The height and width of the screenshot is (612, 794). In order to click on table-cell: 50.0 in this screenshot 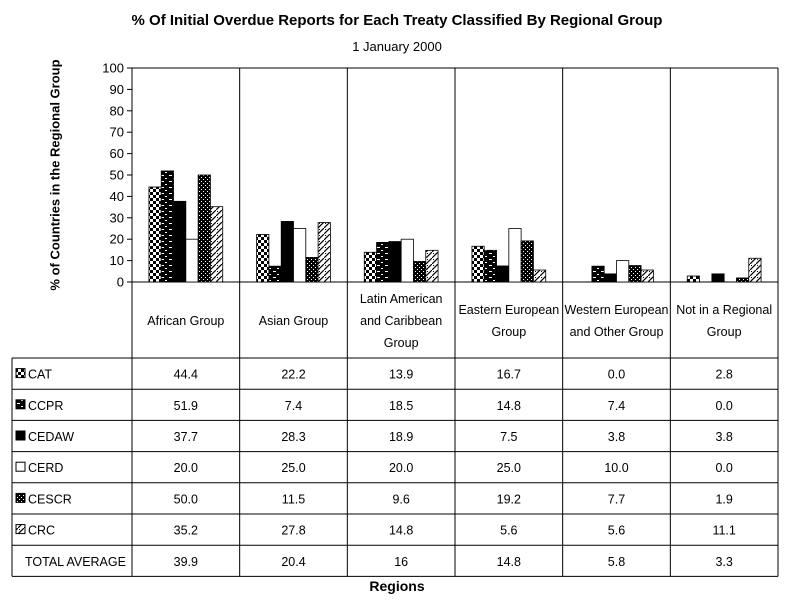, I will do `click(186, 499)`.